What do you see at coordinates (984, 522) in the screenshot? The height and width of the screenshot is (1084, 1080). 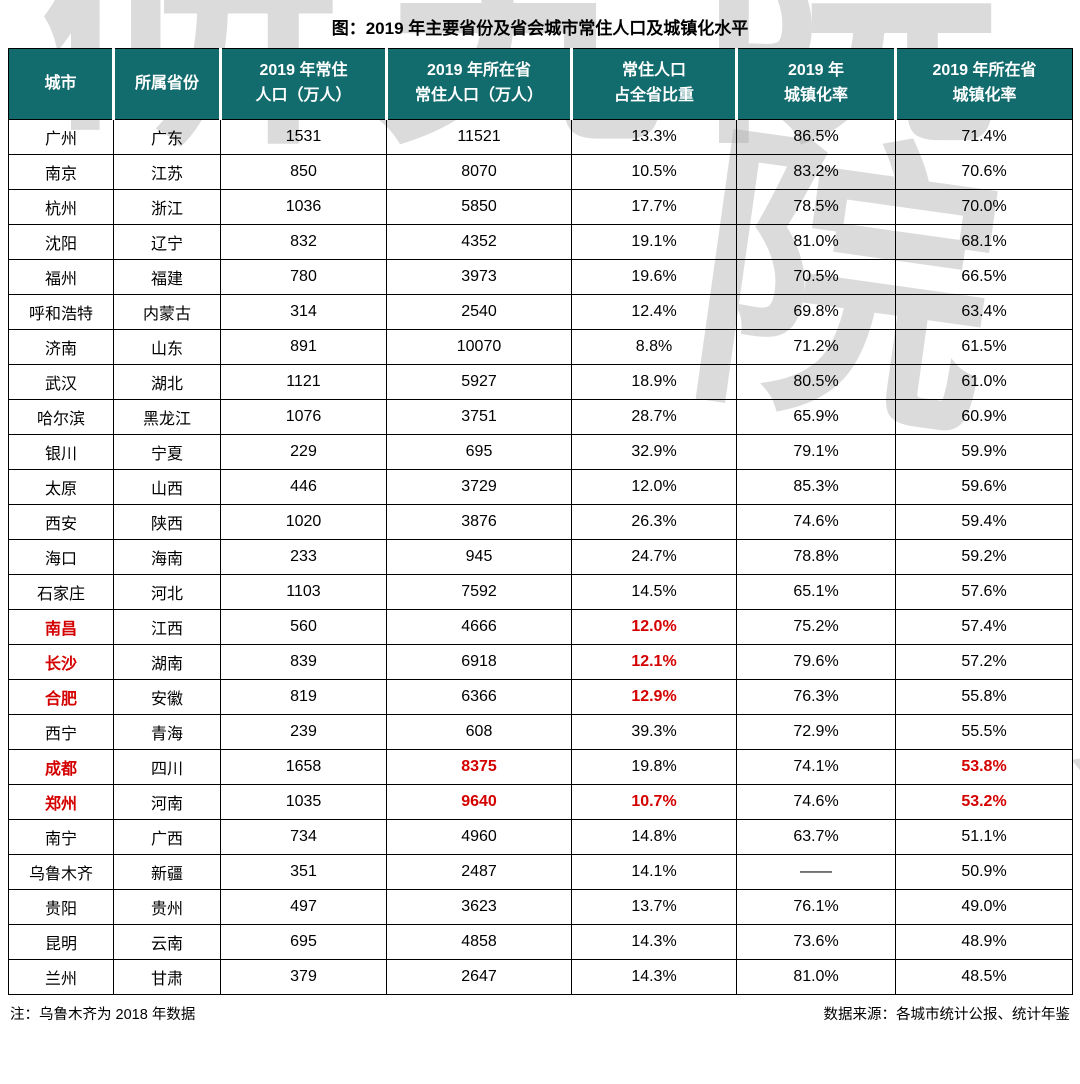 I see `table-cell: 59.4%` at bounding box center [984, 522].